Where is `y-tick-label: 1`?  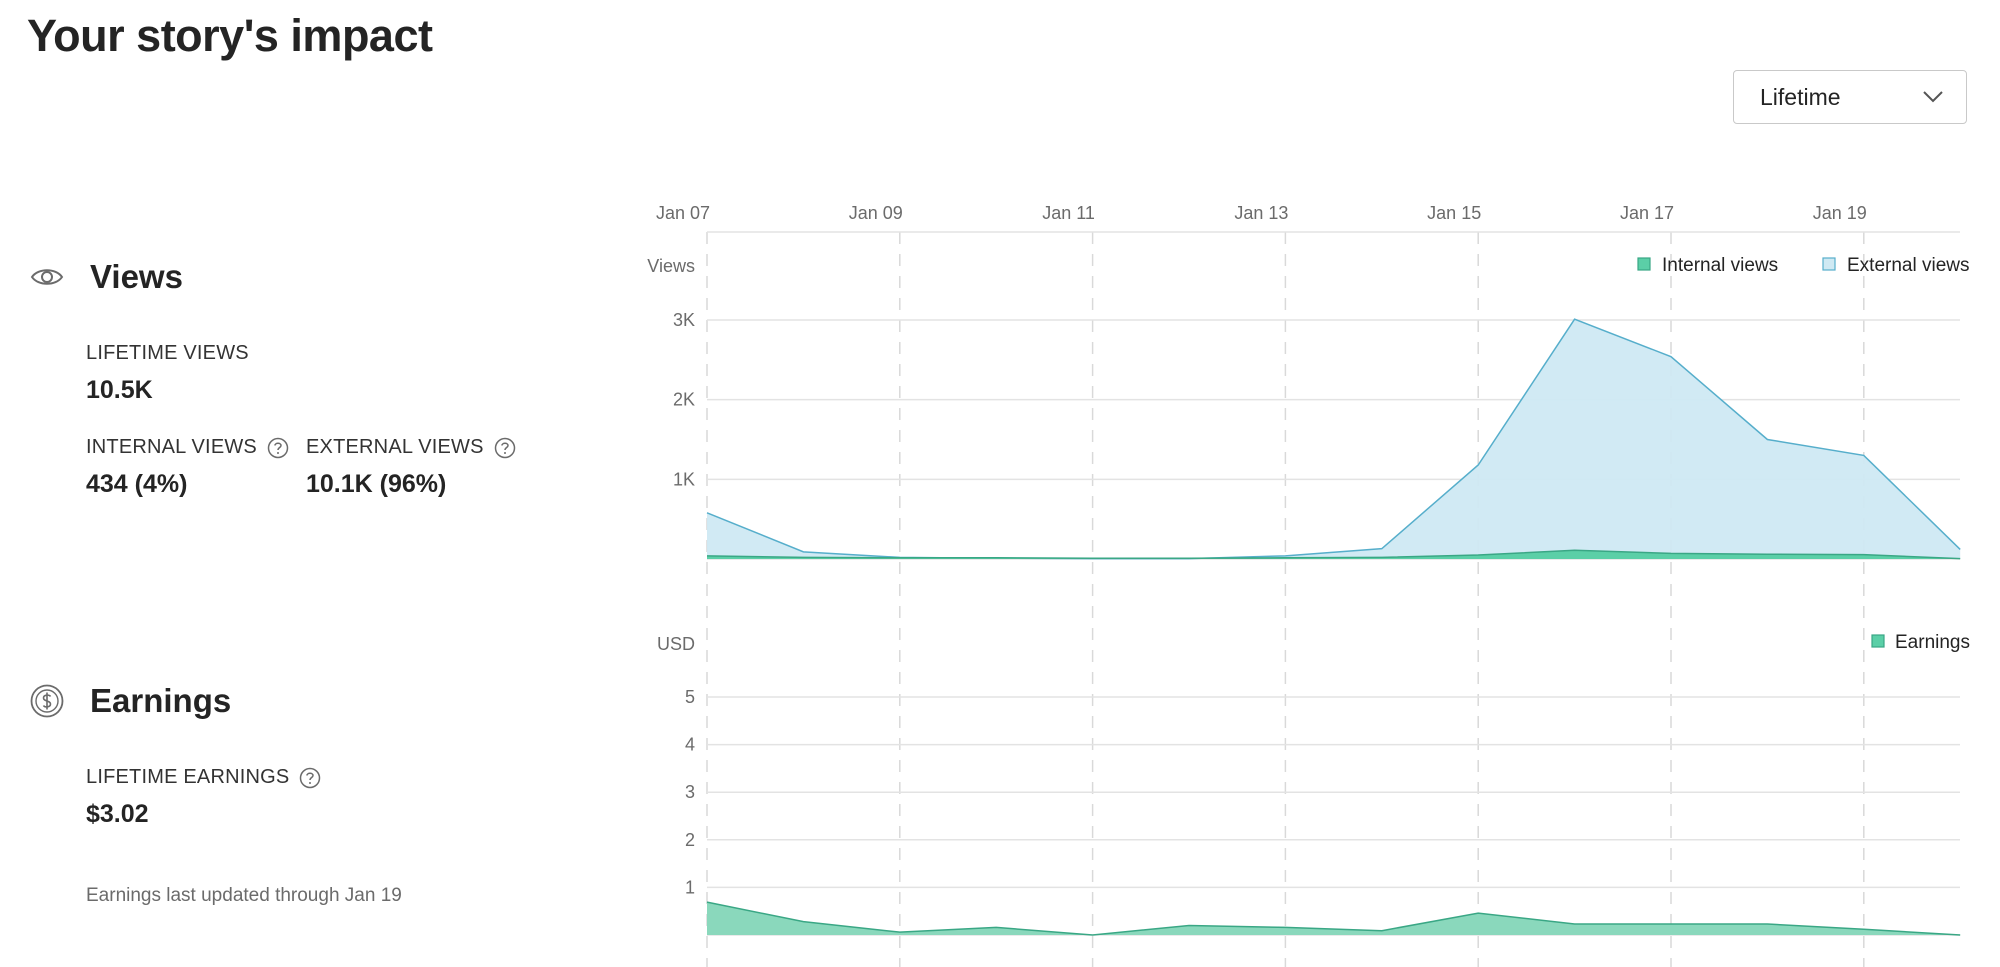 y-tick-label: 1 is located at coordinates (690, 887).